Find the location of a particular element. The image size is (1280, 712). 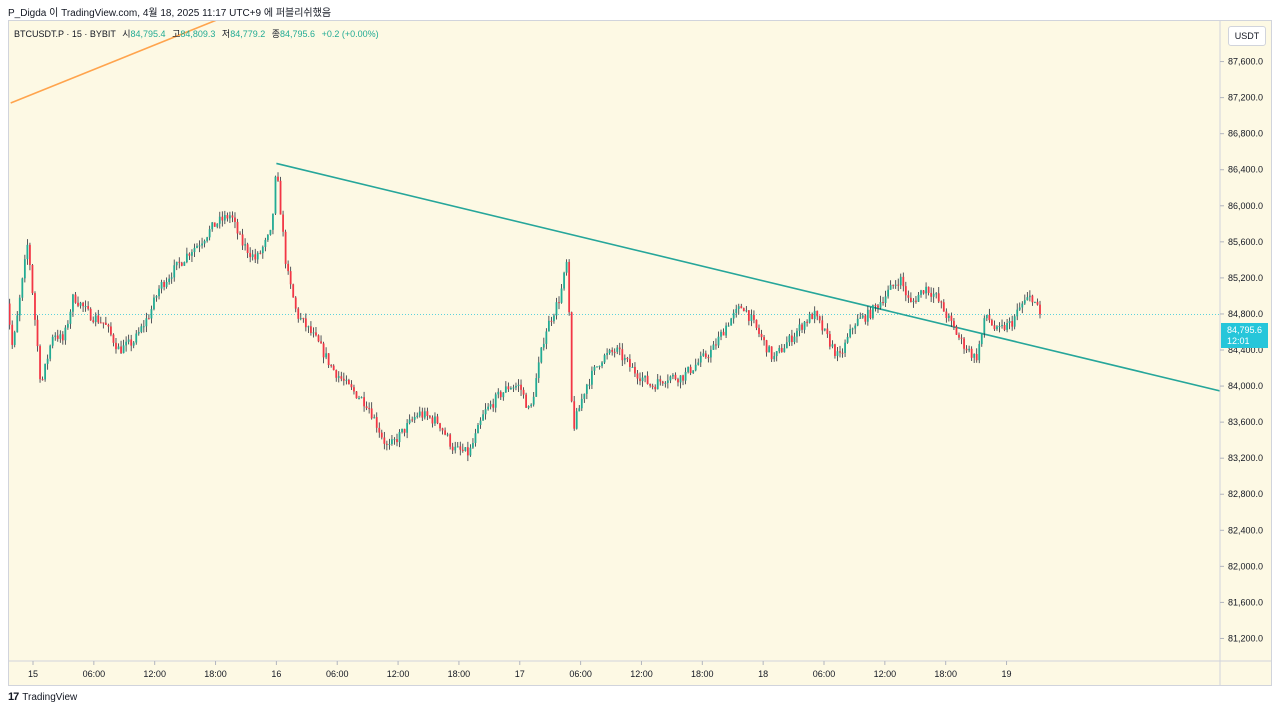

purple-channel-line is located at coordinates (73, 3).